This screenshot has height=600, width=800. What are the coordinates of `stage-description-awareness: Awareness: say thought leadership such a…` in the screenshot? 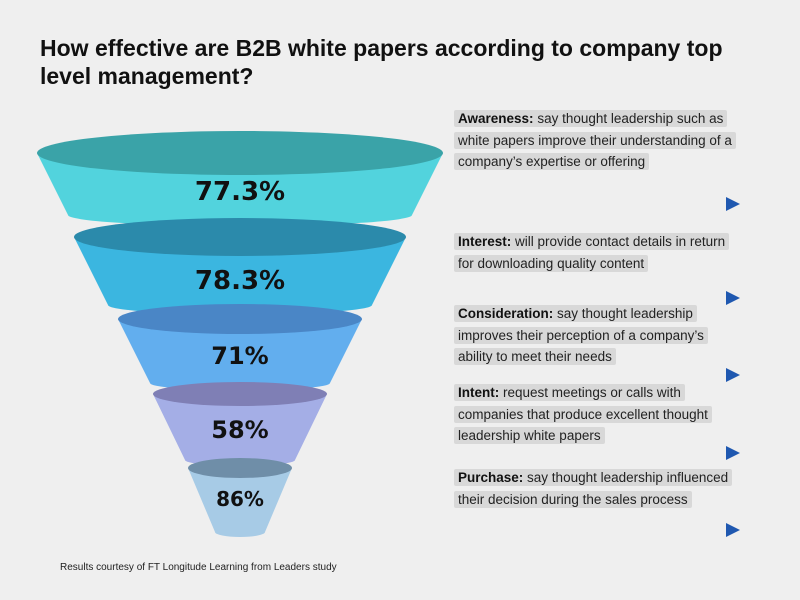 It's located at (595, 140).